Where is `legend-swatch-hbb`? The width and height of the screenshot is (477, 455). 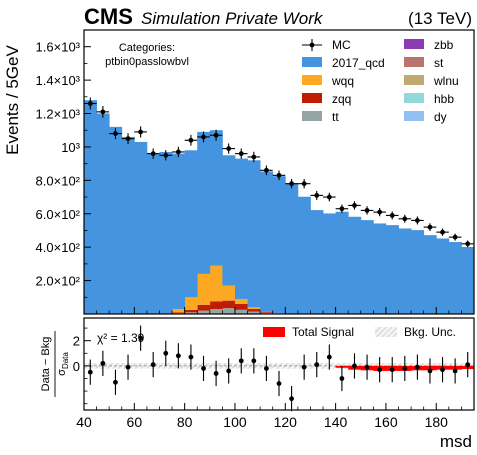
legend-swatch-hbb is located at coordinates (414, 98).